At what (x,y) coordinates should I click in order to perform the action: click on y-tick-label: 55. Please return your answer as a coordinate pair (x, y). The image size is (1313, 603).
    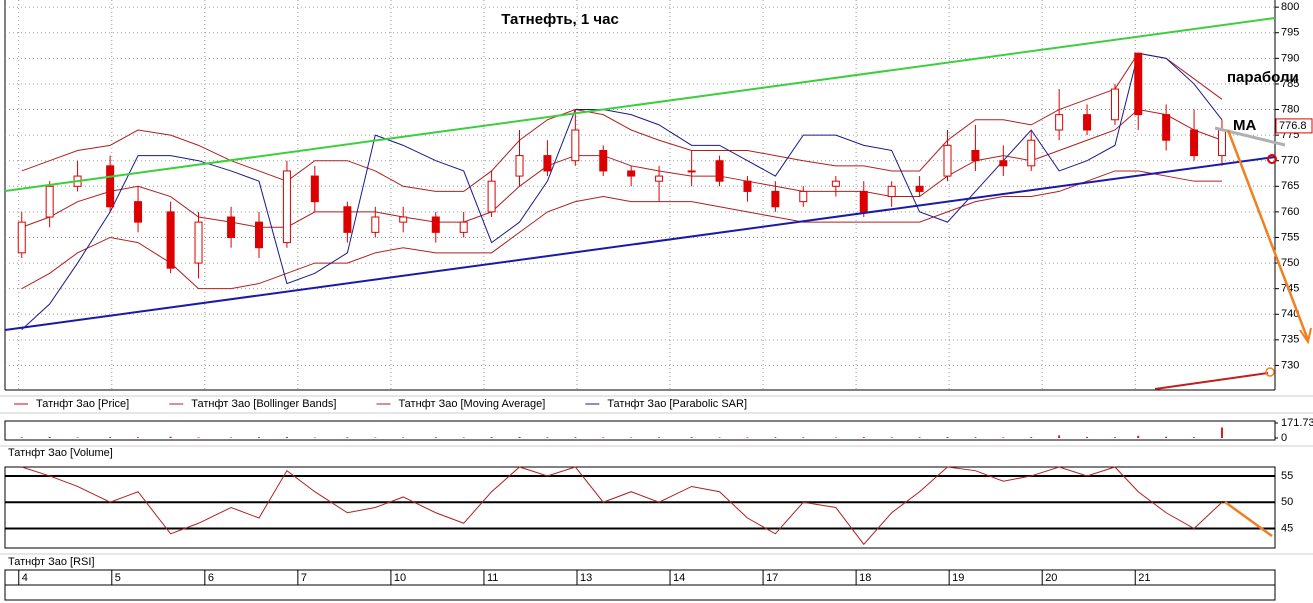
    Looking at the image, I should click on (1287, 476).